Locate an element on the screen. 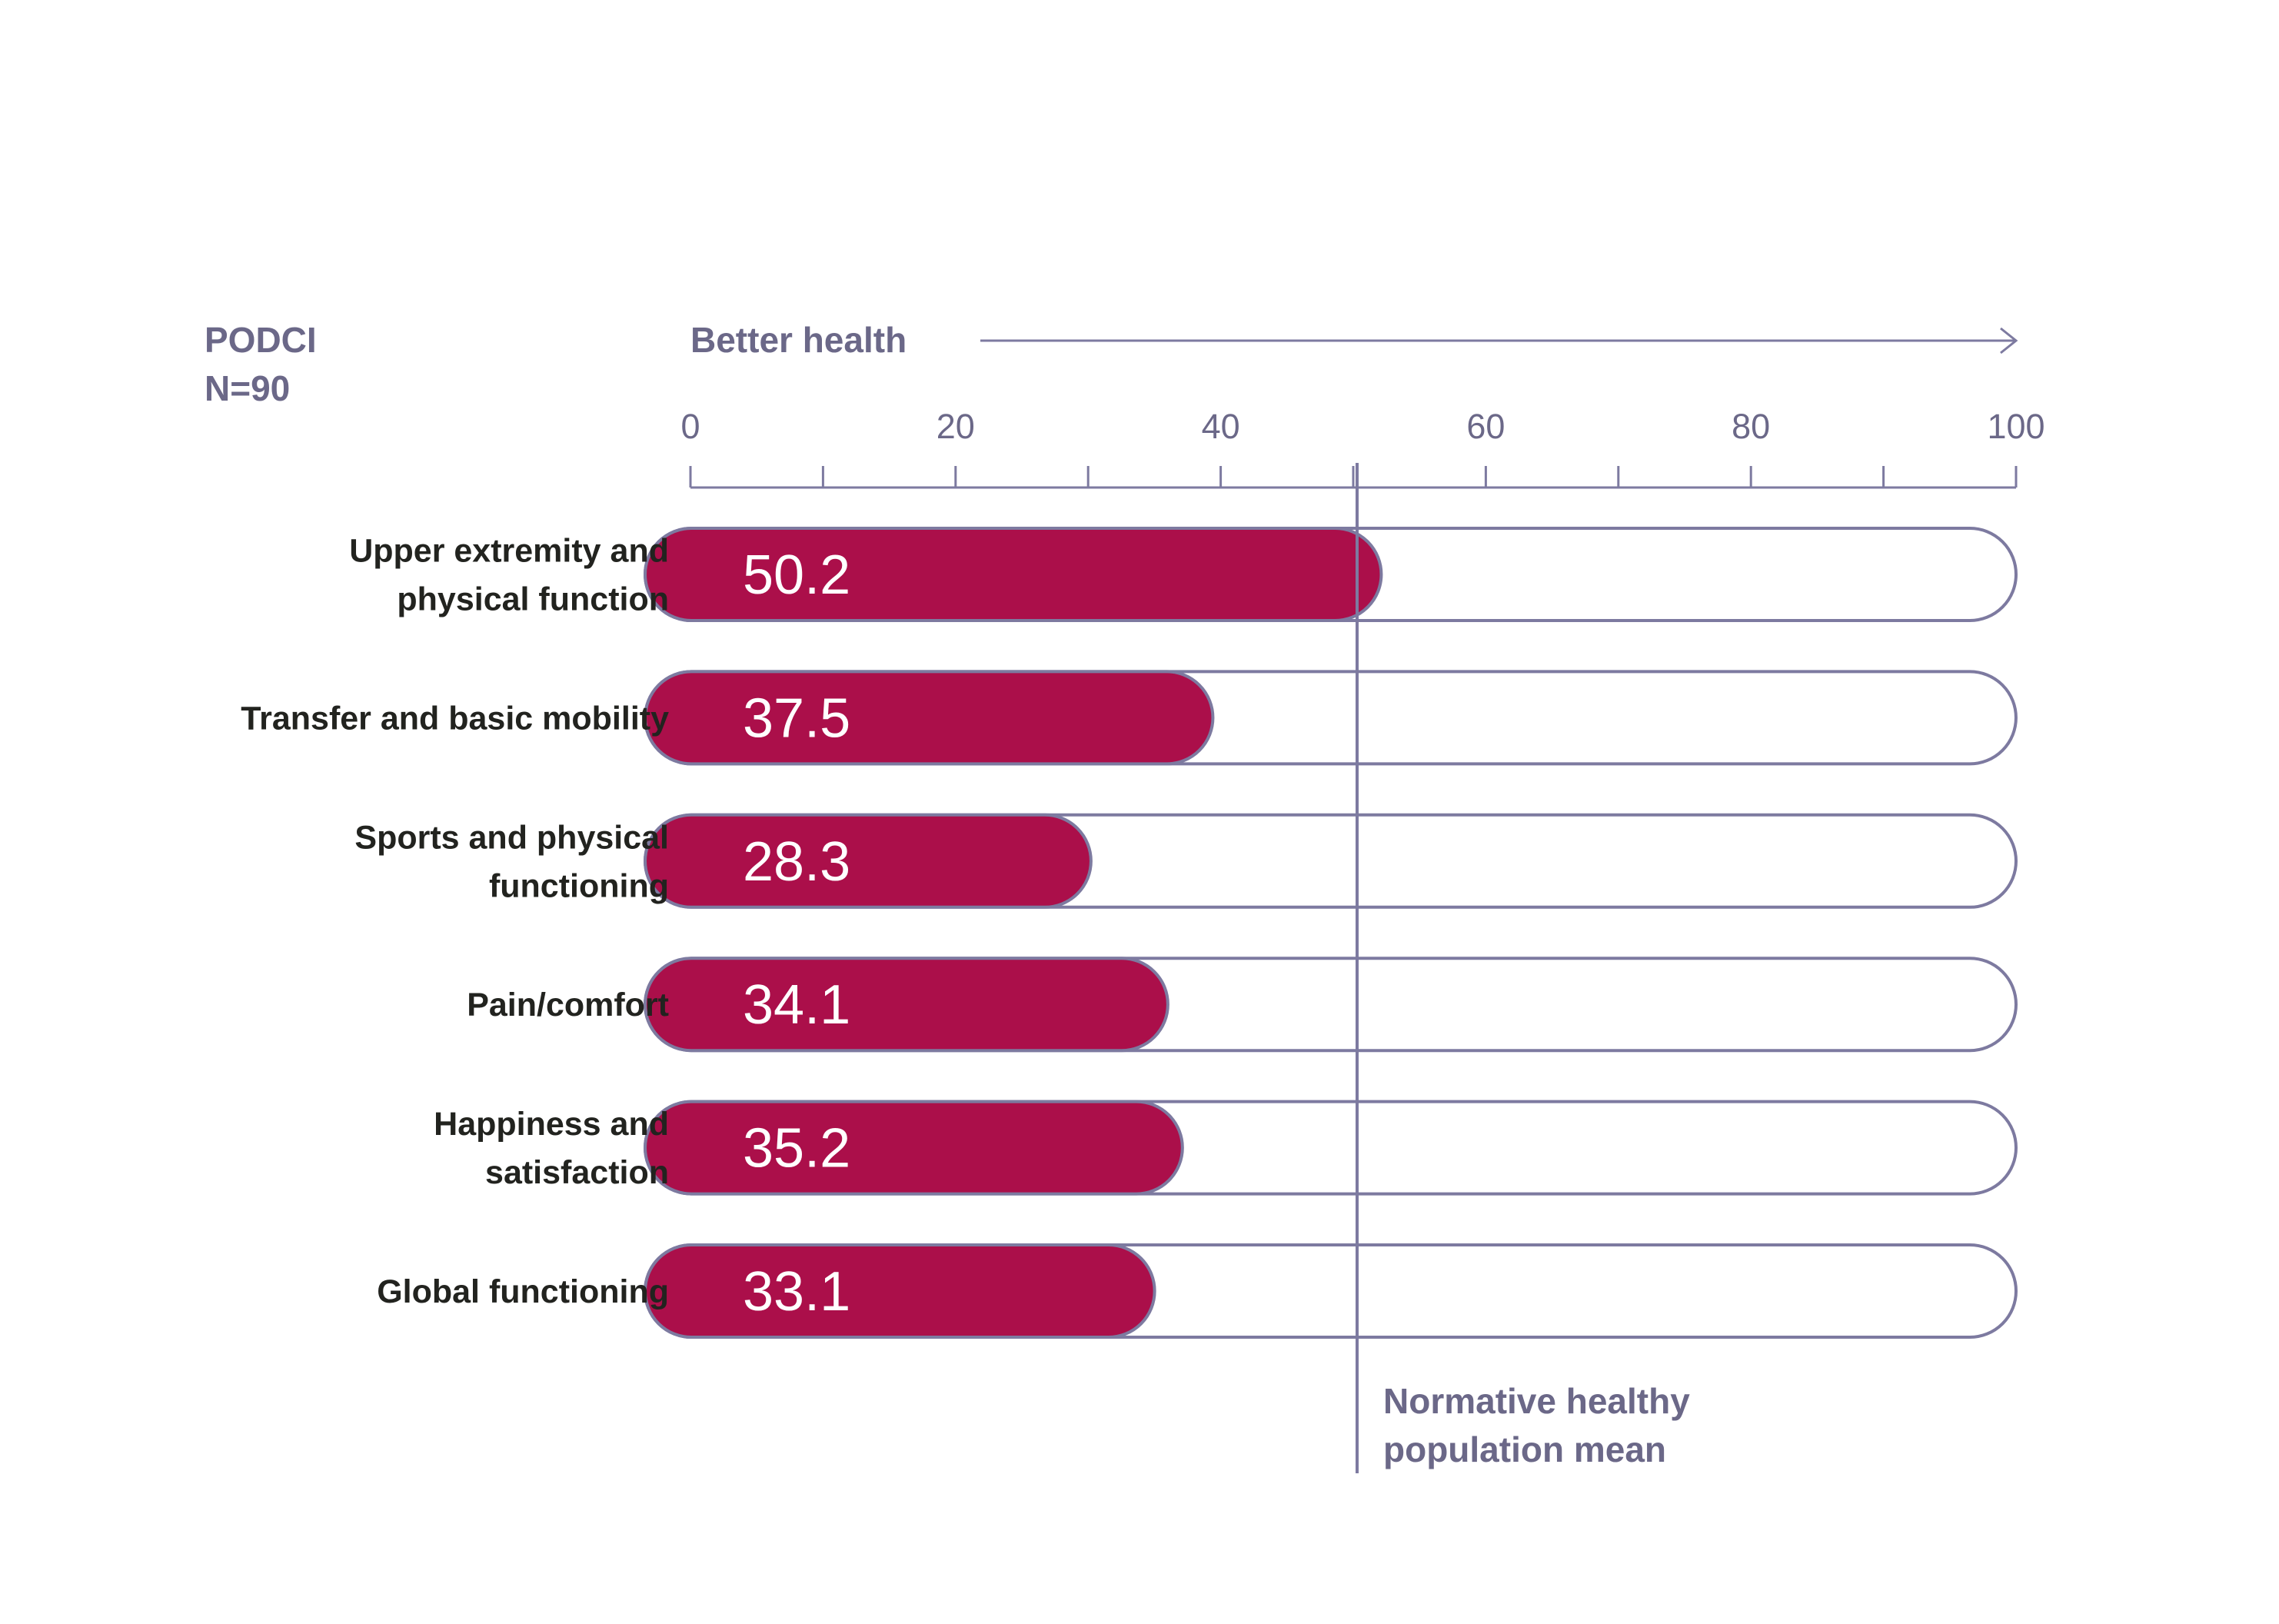 Image resolution: width=2279 pixels, height=1624 pixels. value-label: 50.2 is located at coordinates (796, 575).